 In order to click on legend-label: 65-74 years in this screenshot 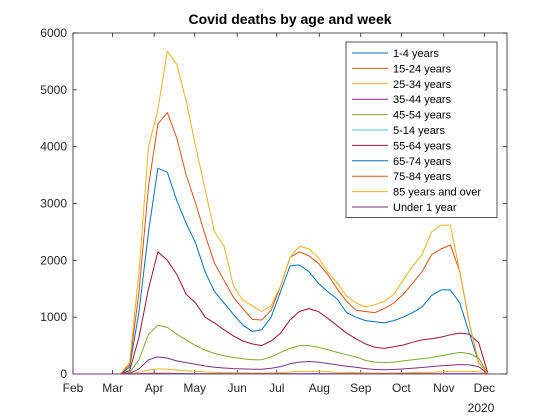, I will do `click(422, 162)`.